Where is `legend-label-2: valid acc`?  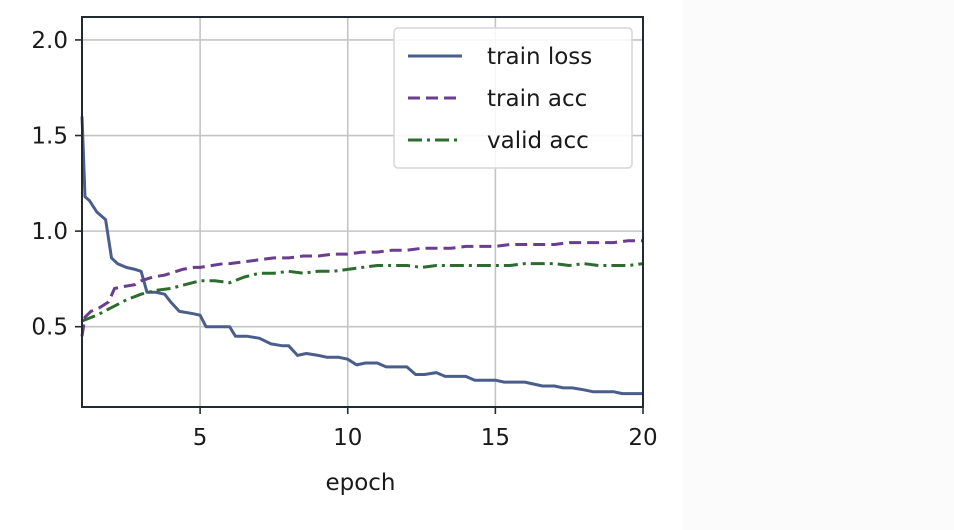 legend-label-2: valid acc is located at coordinates (538, 141).